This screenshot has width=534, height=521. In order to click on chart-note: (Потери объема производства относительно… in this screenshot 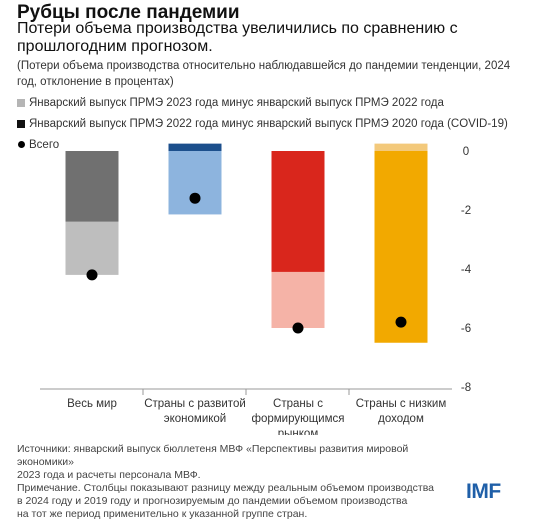, I will do `click(264, 74)`.